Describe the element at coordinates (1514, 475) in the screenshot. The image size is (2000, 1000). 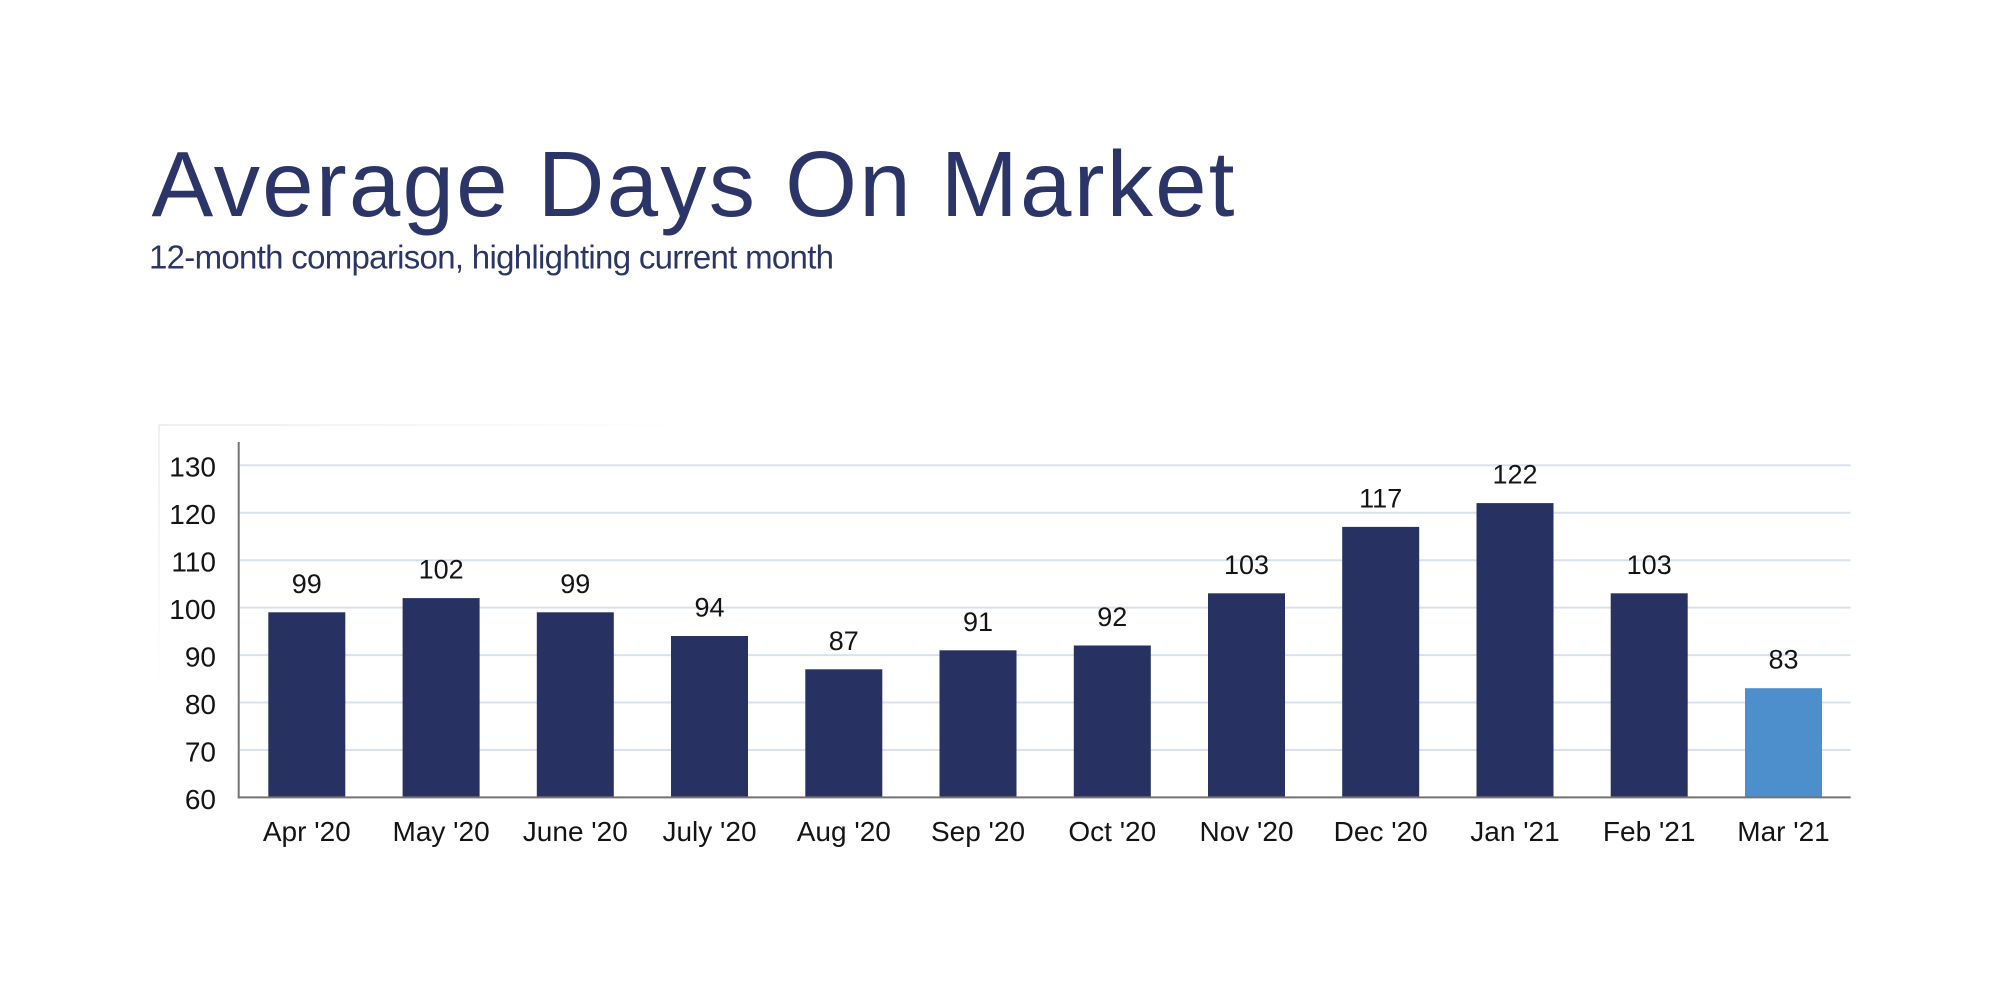
I see `svg-text: 122` at that location.